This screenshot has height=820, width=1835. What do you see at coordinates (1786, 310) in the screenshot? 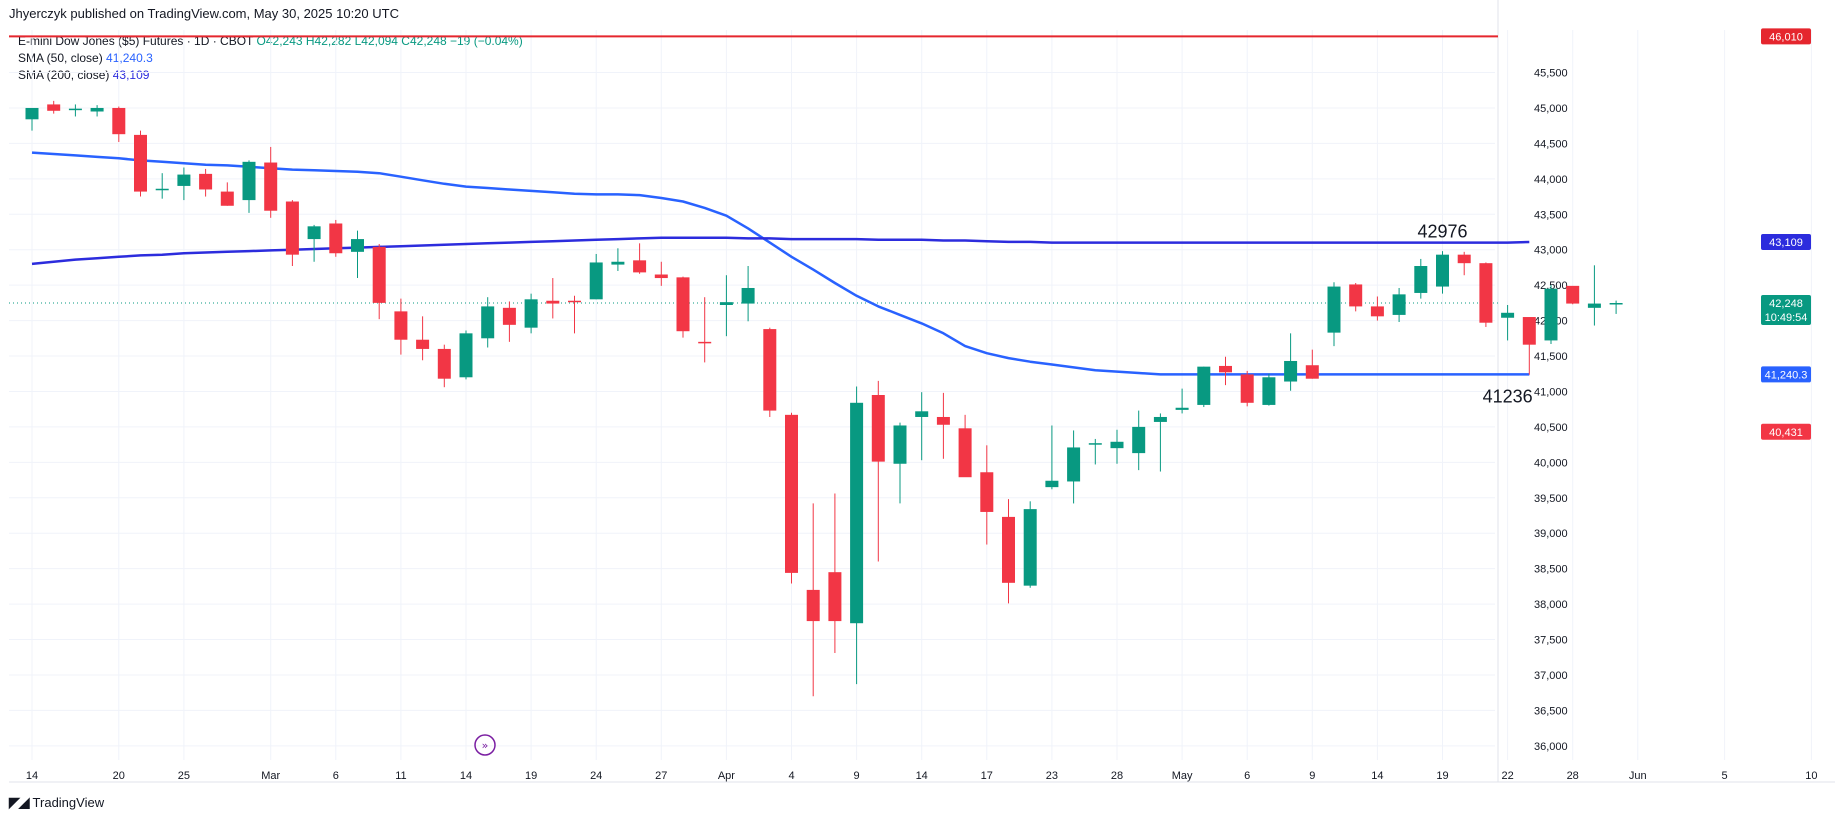
I see `last-price-tag-bg` at bounding box center [1786, 310].